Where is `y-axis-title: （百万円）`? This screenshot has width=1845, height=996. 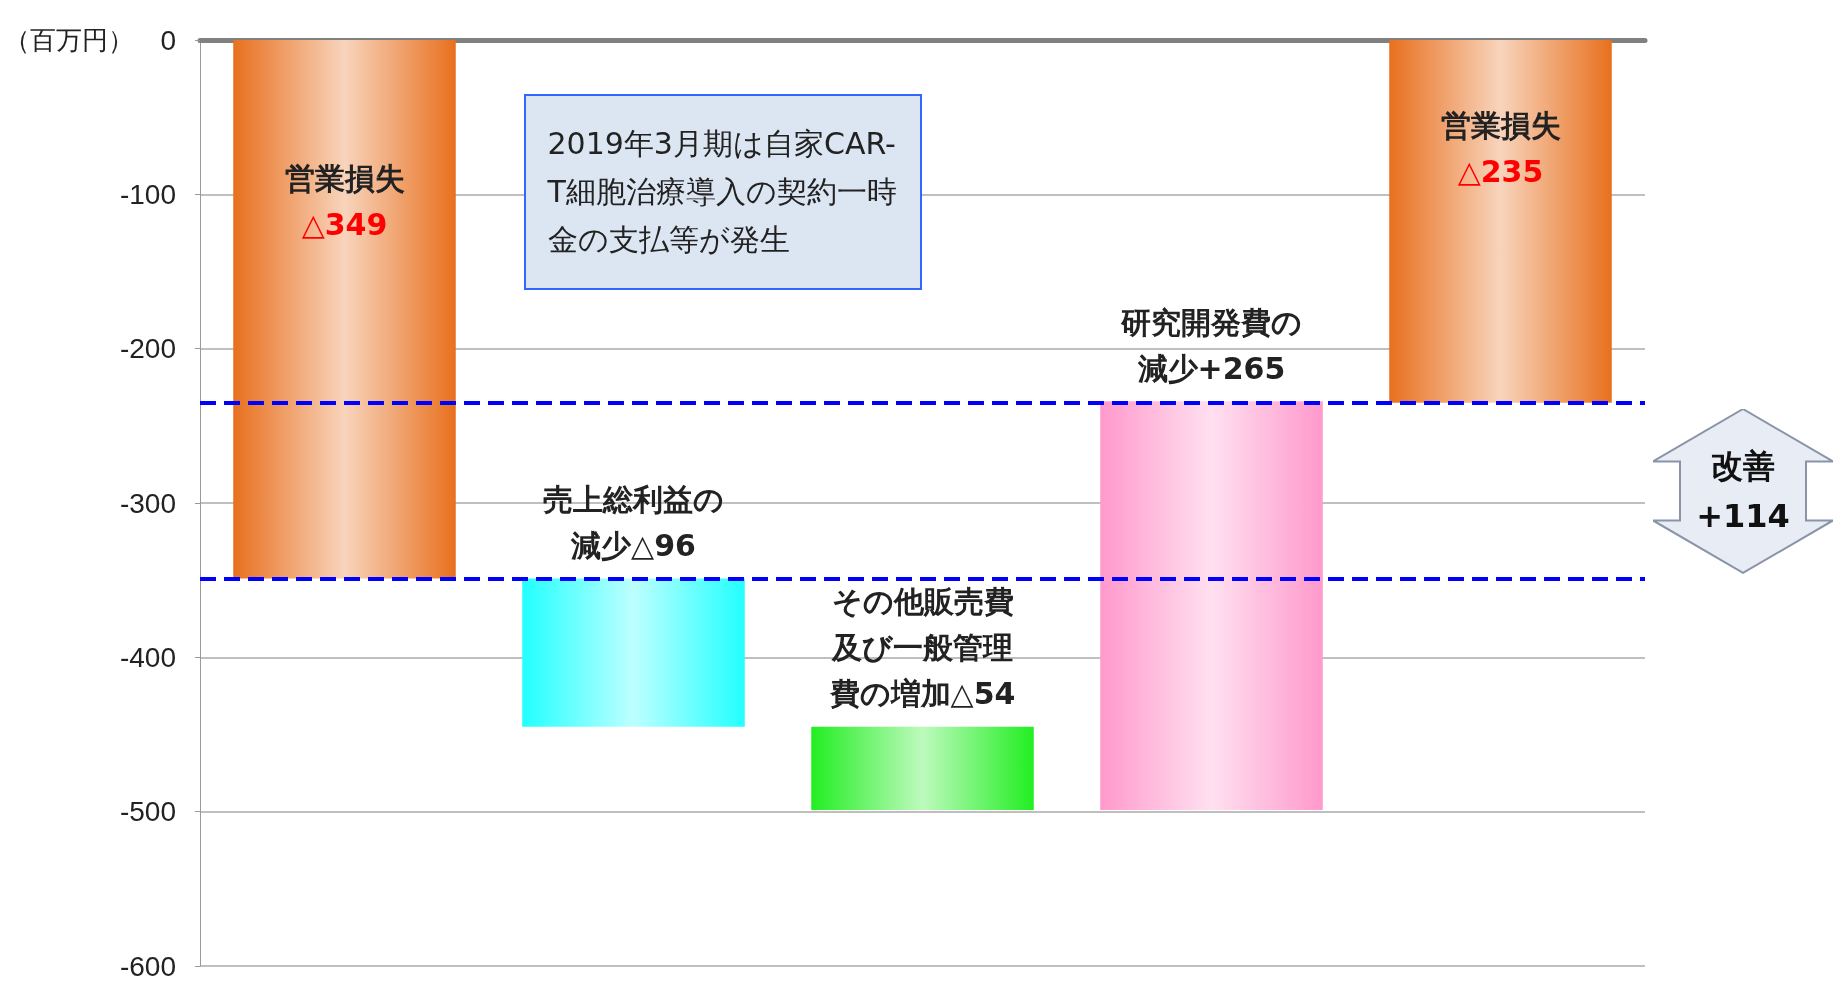 y-axis-title: （百万円） is located at coordinates (69, 40).